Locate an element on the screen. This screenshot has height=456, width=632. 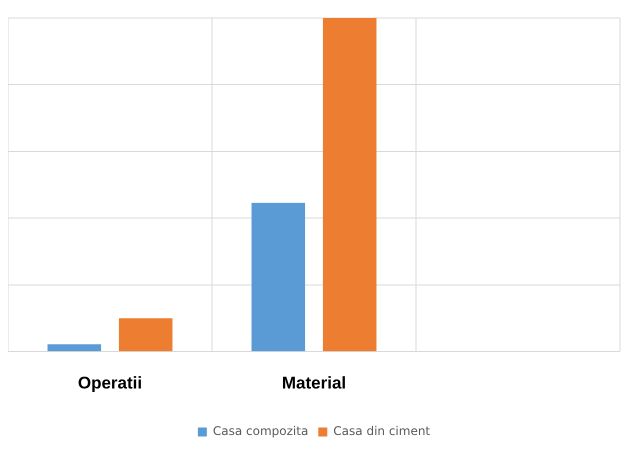
legend-label: Casa din ciment is located at coordinates (381, 431).